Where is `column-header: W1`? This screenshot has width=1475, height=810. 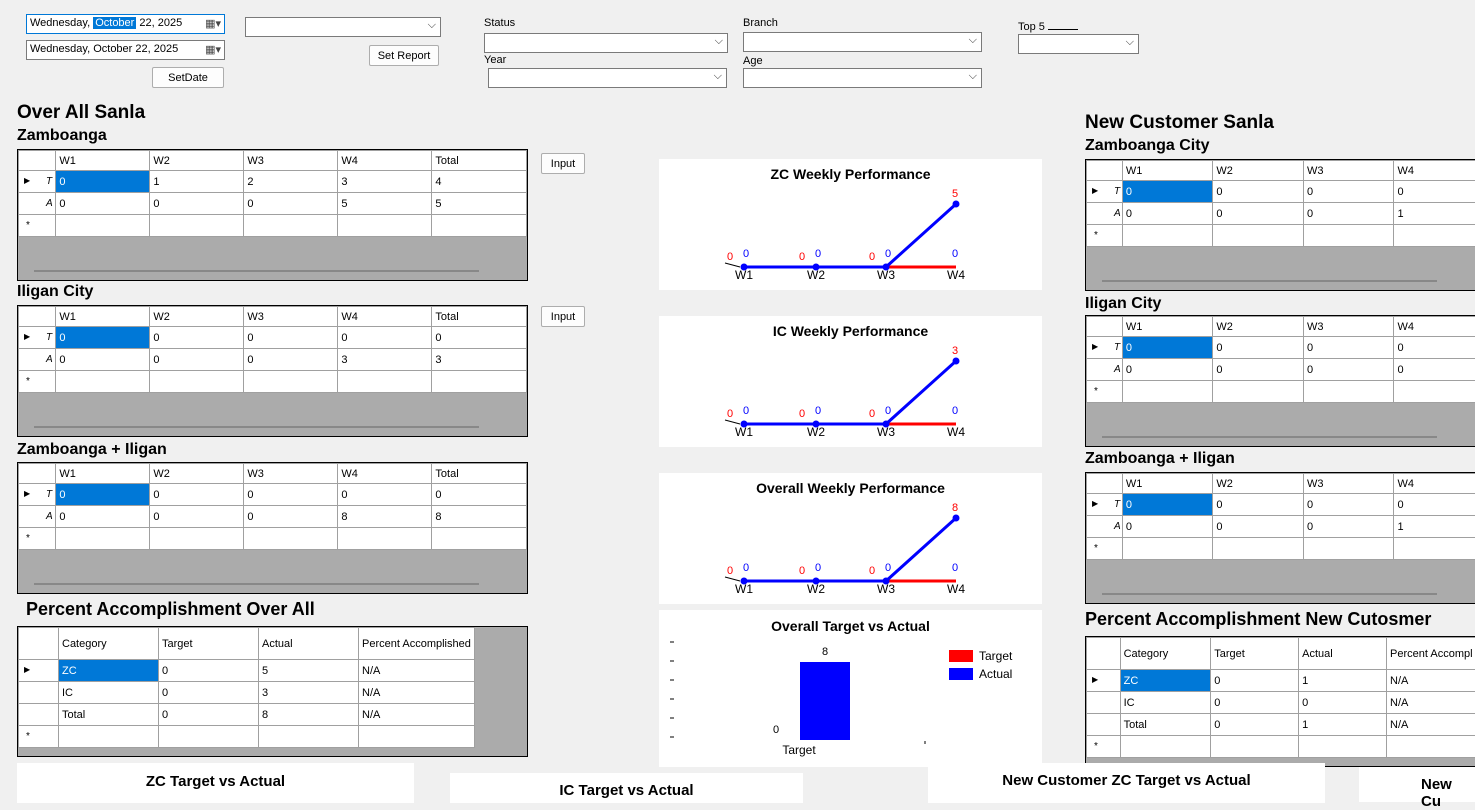 column-header: W1 is located at coordinates (1167, 484).